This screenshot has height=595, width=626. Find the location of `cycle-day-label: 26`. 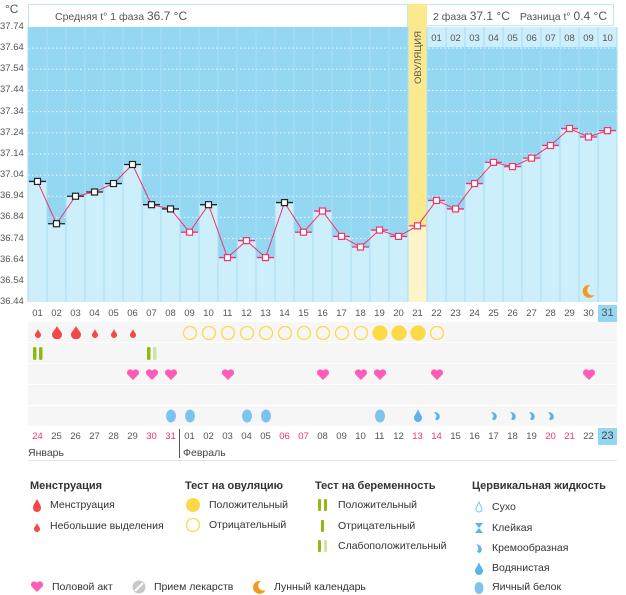

cycle-day-label: 26 is located at coordinates (512, 313).